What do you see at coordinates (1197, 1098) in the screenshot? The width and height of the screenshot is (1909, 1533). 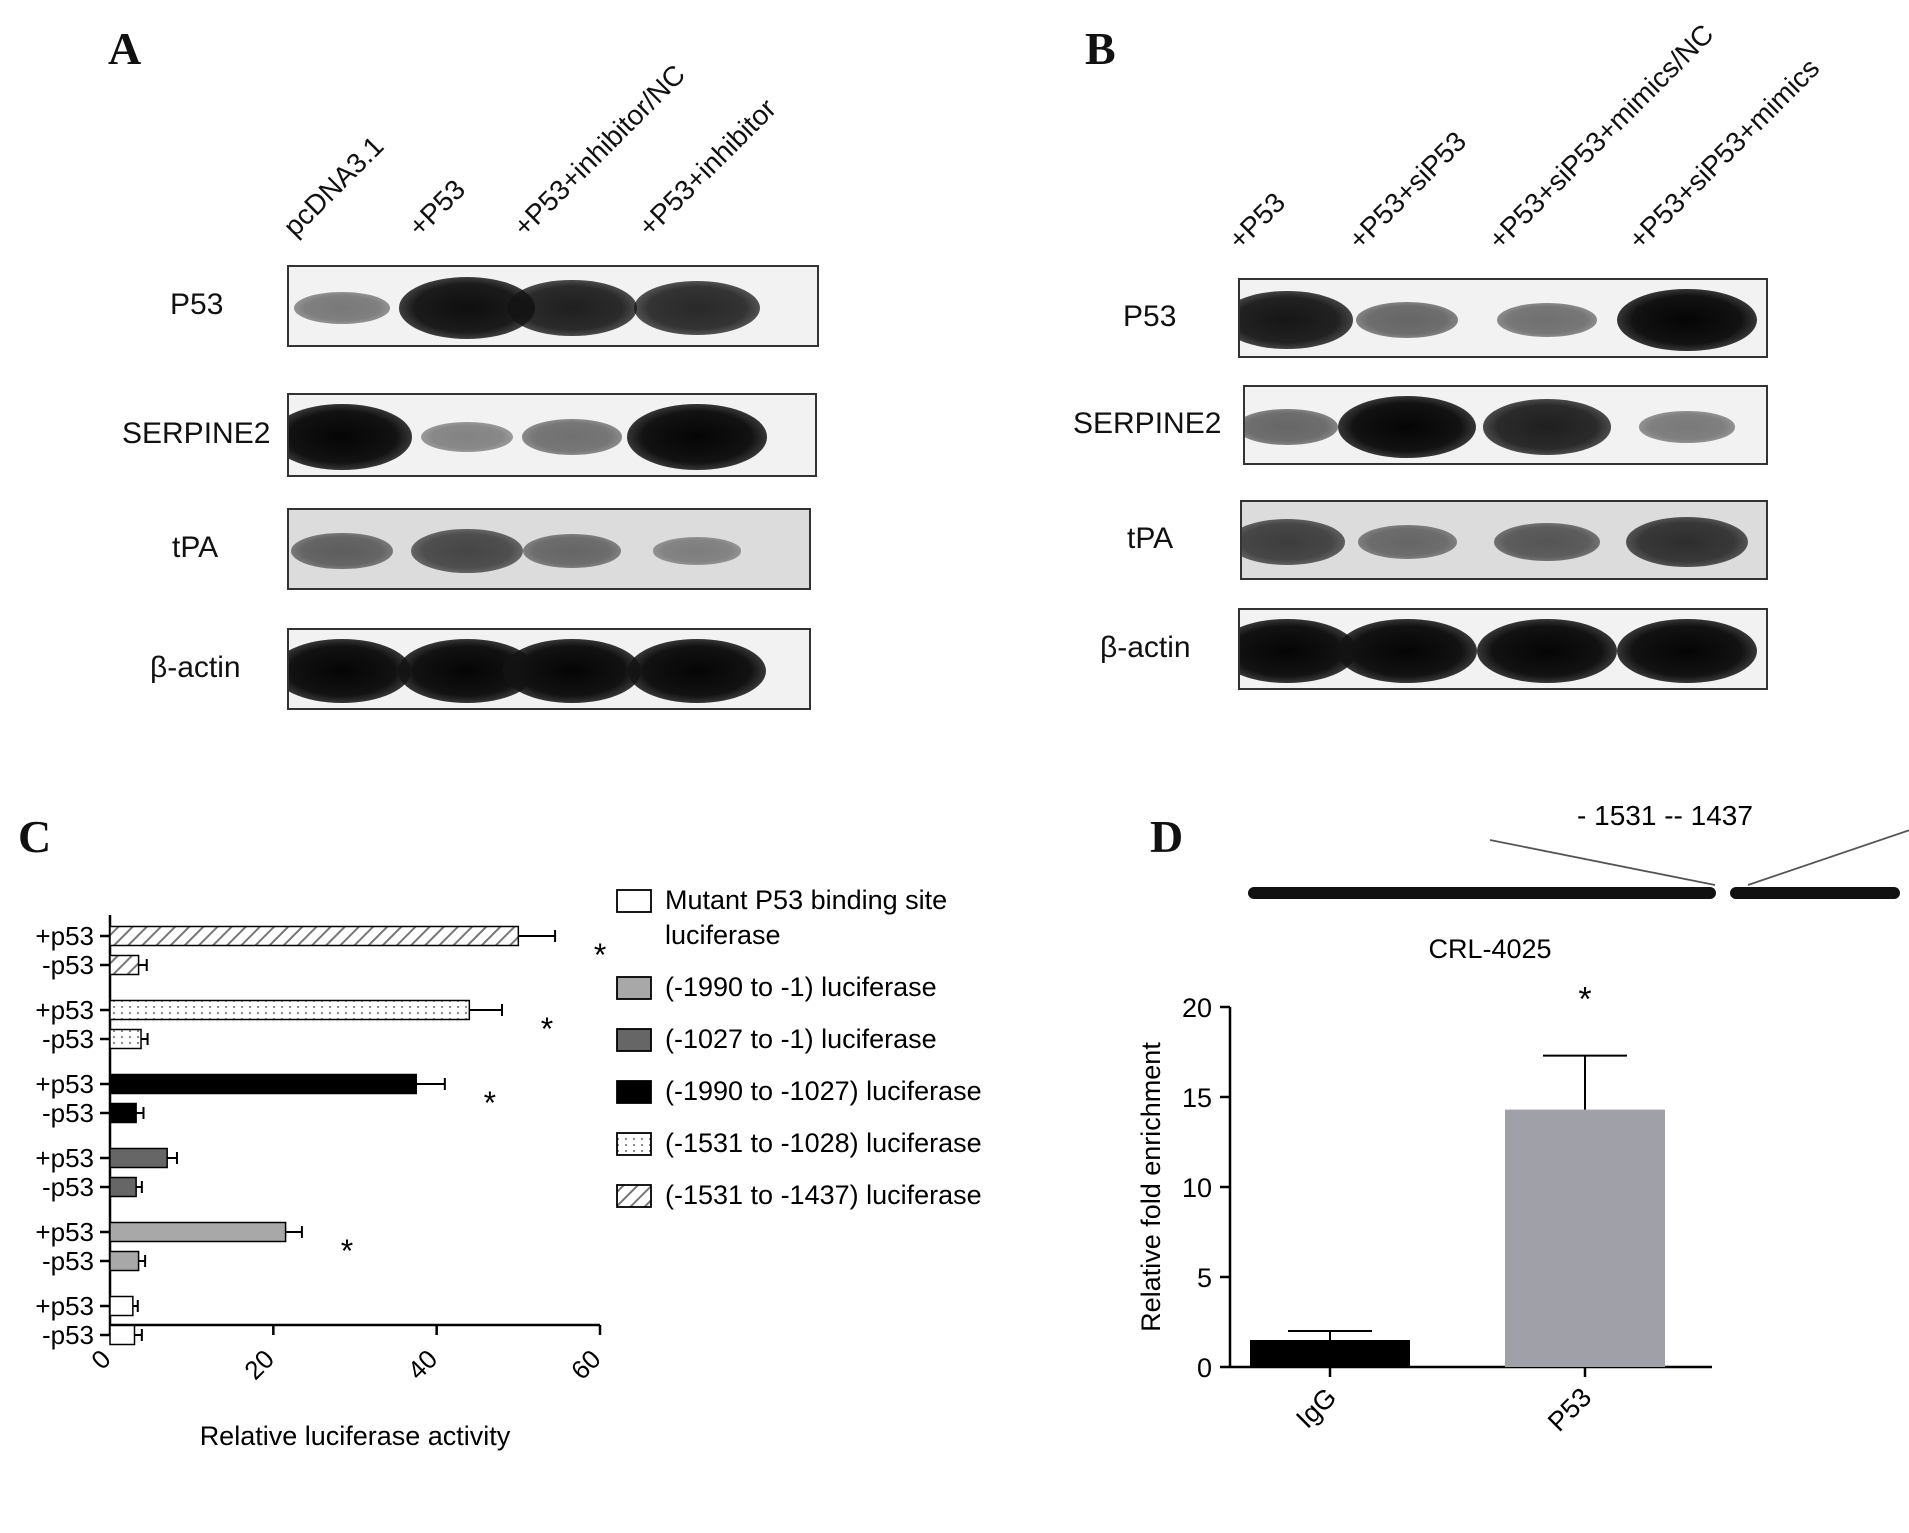 I see `d-y-tick-label: 15` at bounding box center [1197, 1098].